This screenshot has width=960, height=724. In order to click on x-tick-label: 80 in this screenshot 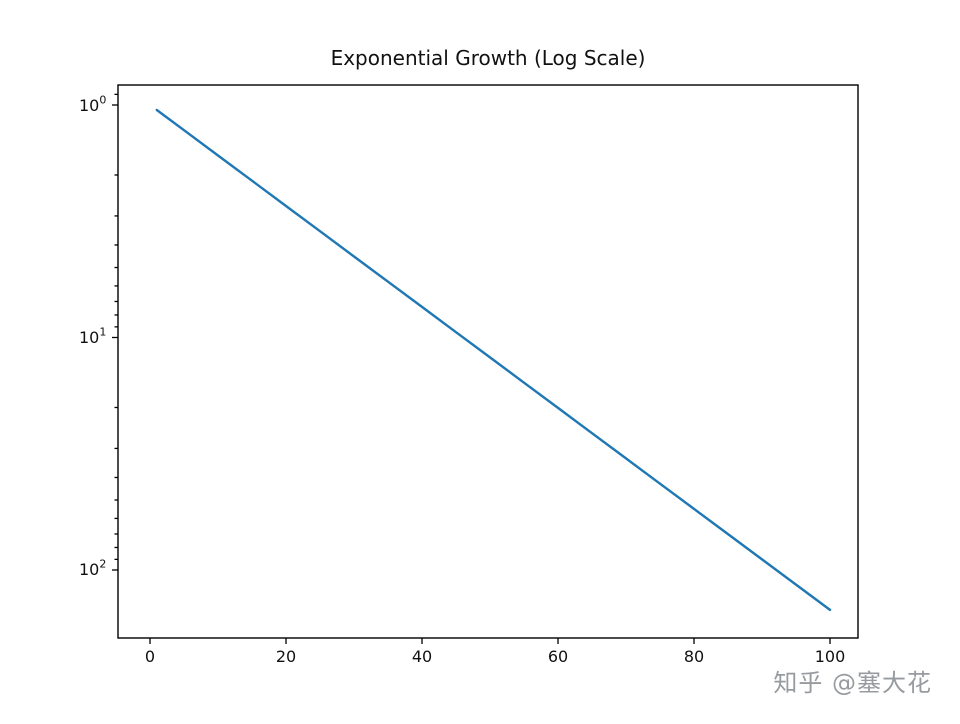, I will do `click(694, 656)`.